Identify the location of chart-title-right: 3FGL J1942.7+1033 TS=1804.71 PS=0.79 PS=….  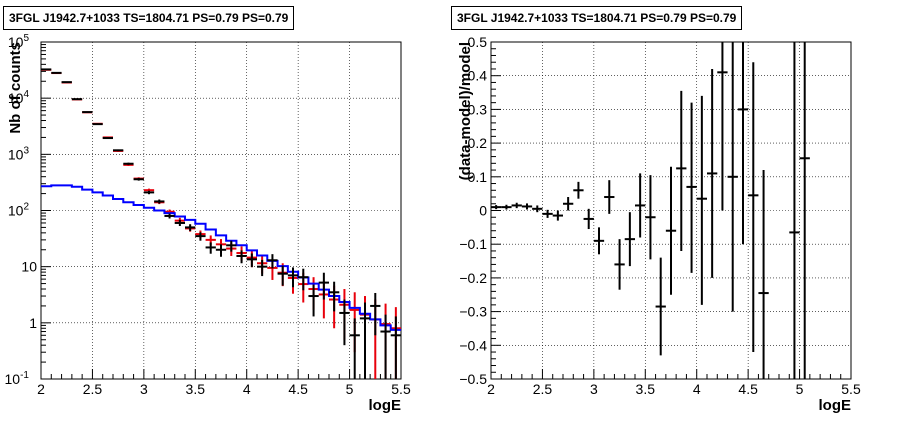
(597, 18).